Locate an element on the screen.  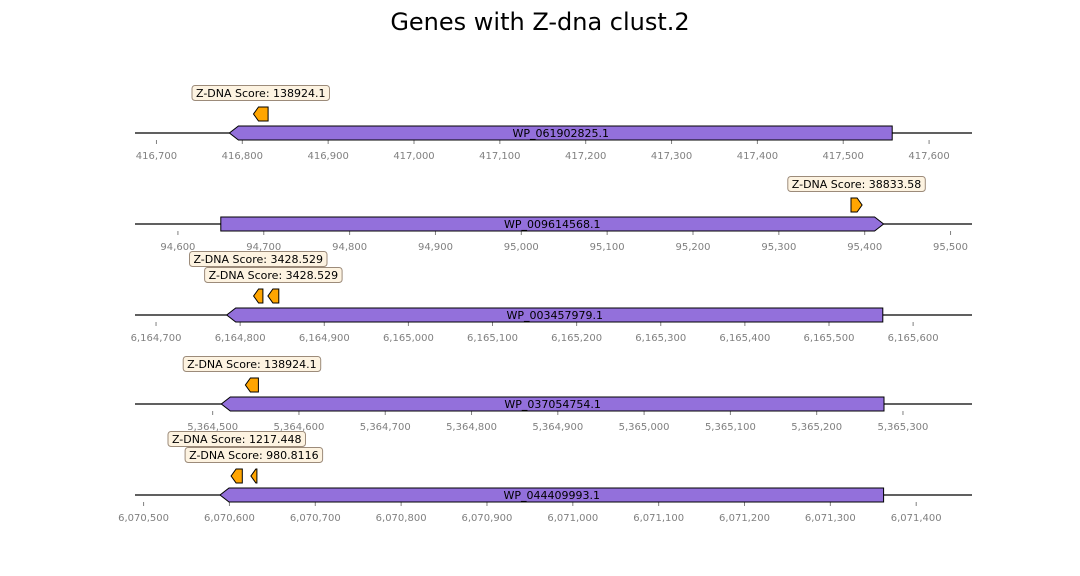
gene-label: WP_037054754.1 is located at coordinates (552, 404).